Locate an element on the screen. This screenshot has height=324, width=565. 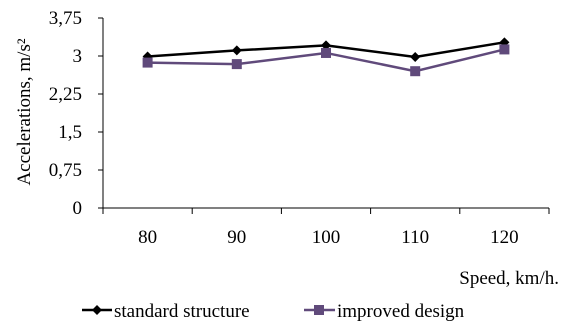
x-tick-label: 100 is located at coordinates (326, 237).